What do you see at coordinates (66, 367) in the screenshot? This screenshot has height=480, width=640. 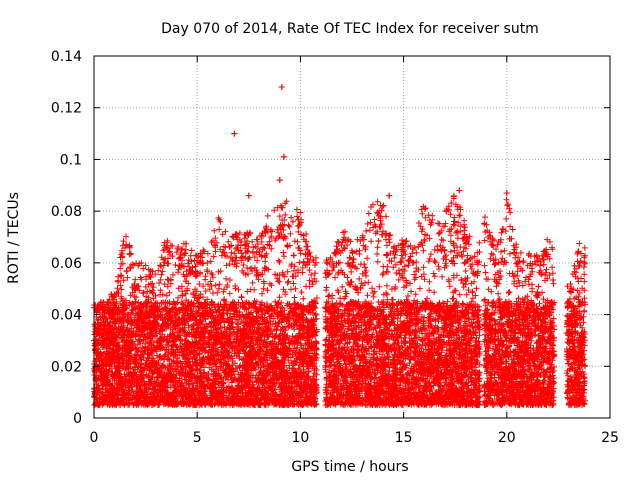 I see `y-tick-label: 0.02` at bounding box center [66, 367].